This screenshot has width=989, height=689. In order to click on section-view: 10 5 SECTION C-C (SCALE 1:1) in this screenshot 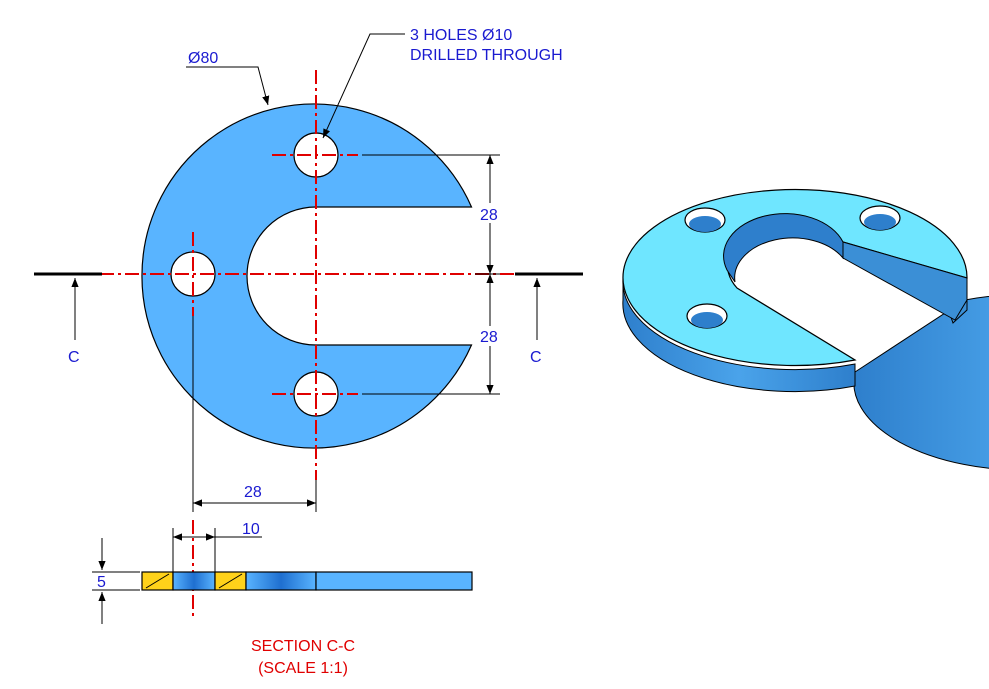, I will do `click(282, 599)`.